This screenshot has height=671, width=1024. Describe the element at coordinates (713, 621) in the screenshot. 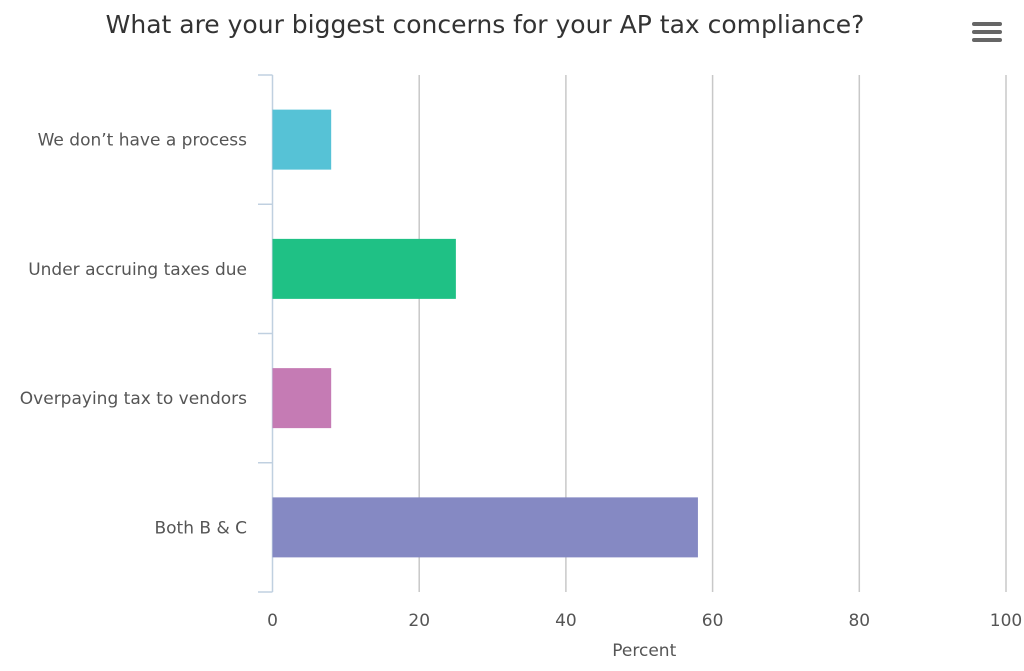

I see `x-tick-label: 60` at that location.